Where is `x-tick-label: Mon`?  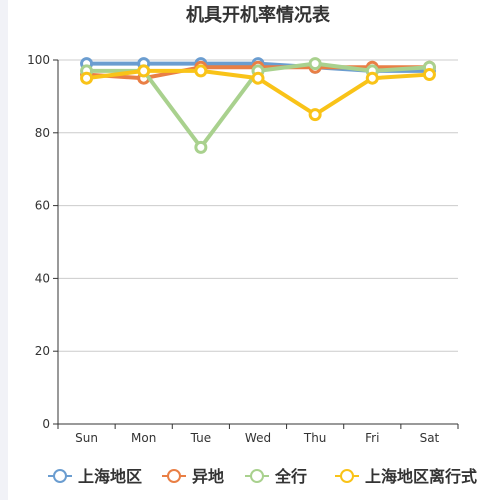
x-tick-label: Mon is located at coordinates (143, 438).